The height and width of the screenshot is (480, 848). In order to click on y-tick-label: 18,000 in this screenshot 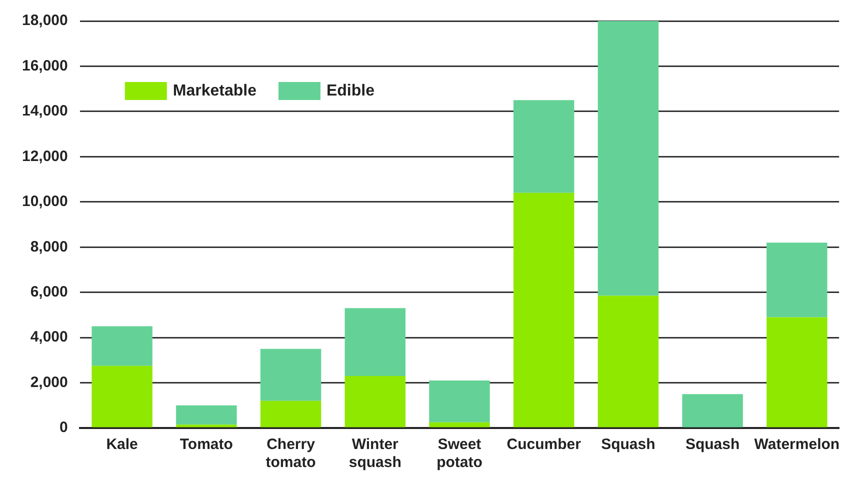, I will do `click(45, 21)`.